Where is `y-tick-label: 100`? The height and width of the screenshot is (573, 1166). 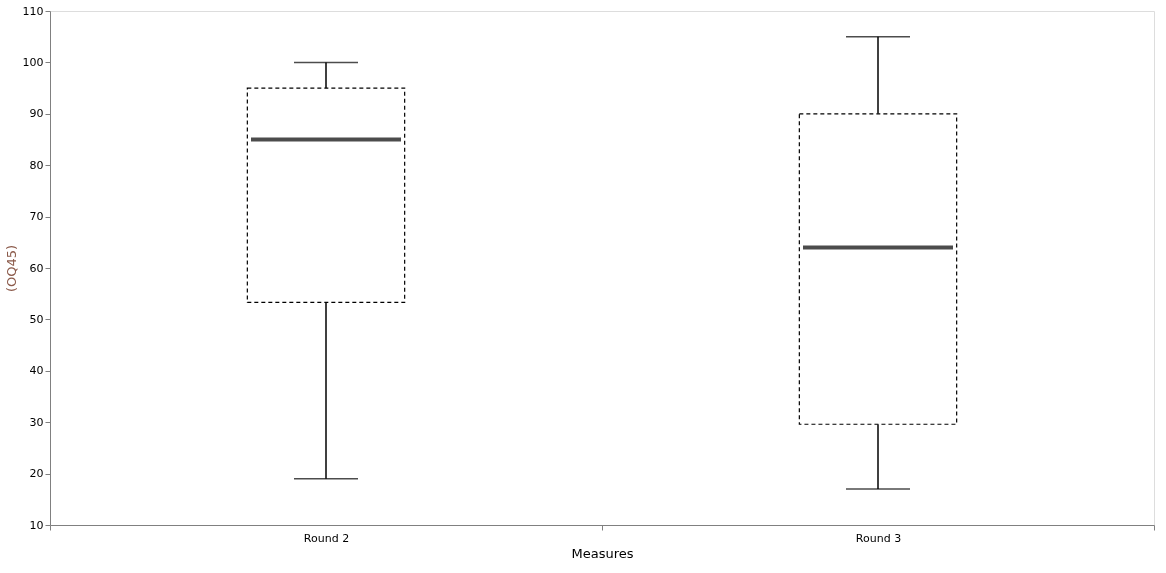
y-tick-label: 100 is located at coordinates (33, 62).